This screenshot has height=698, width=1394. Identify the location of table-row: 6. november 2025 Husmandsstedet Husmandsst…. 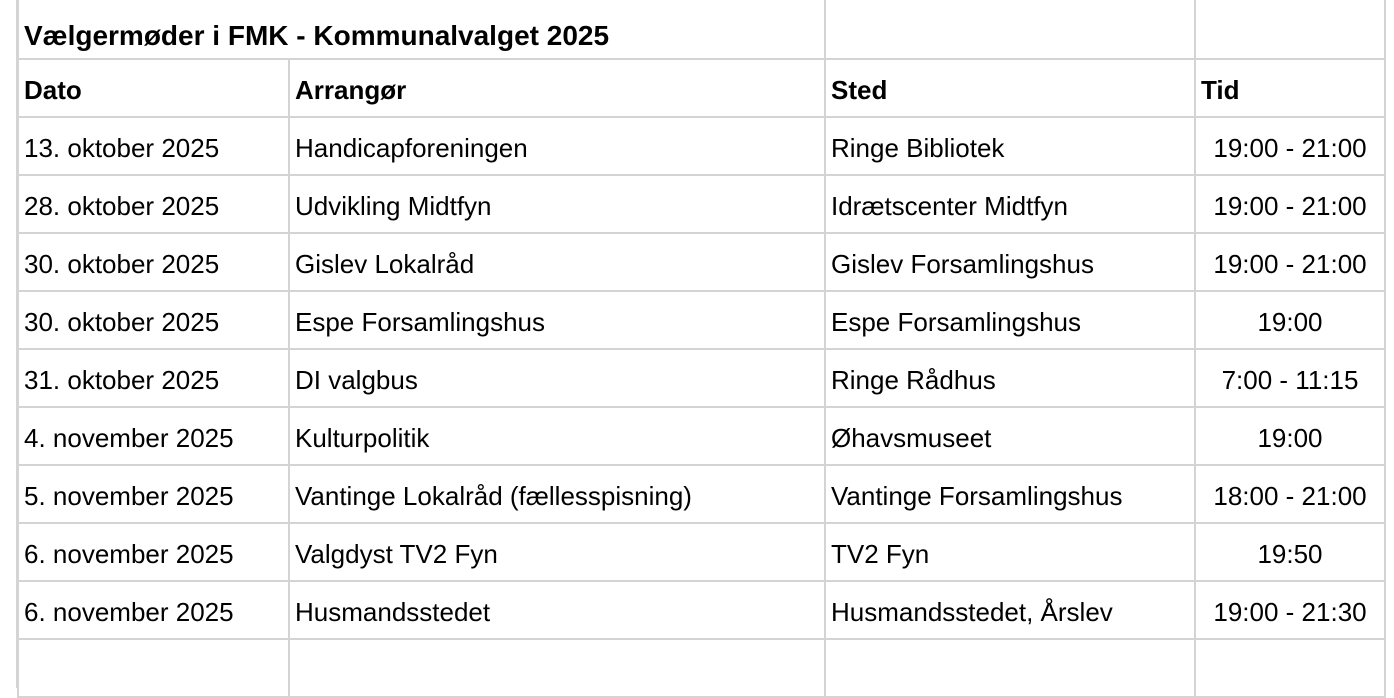
(701, 610).